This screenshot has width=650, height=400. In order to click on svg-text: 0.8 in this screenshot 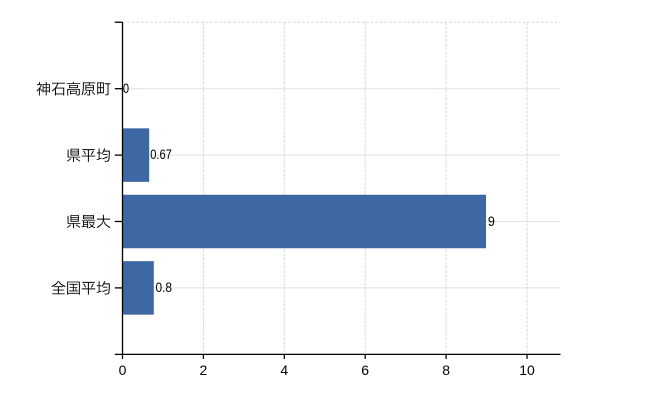, I will do `click(164, 287)`.